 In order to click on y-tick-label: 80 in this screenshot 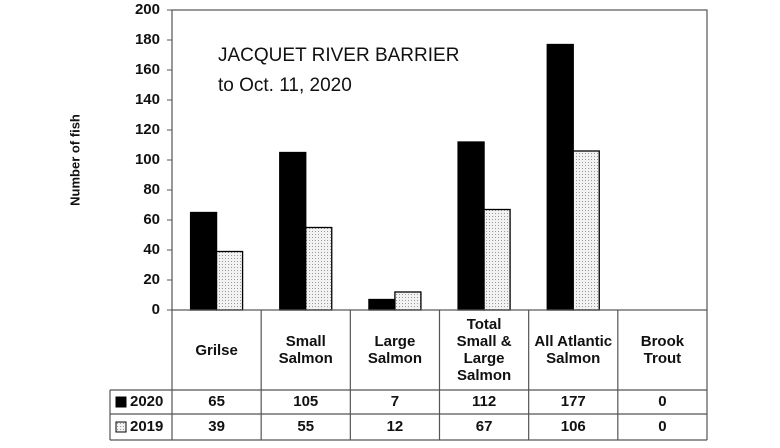, I will do `click(151, 189)`.